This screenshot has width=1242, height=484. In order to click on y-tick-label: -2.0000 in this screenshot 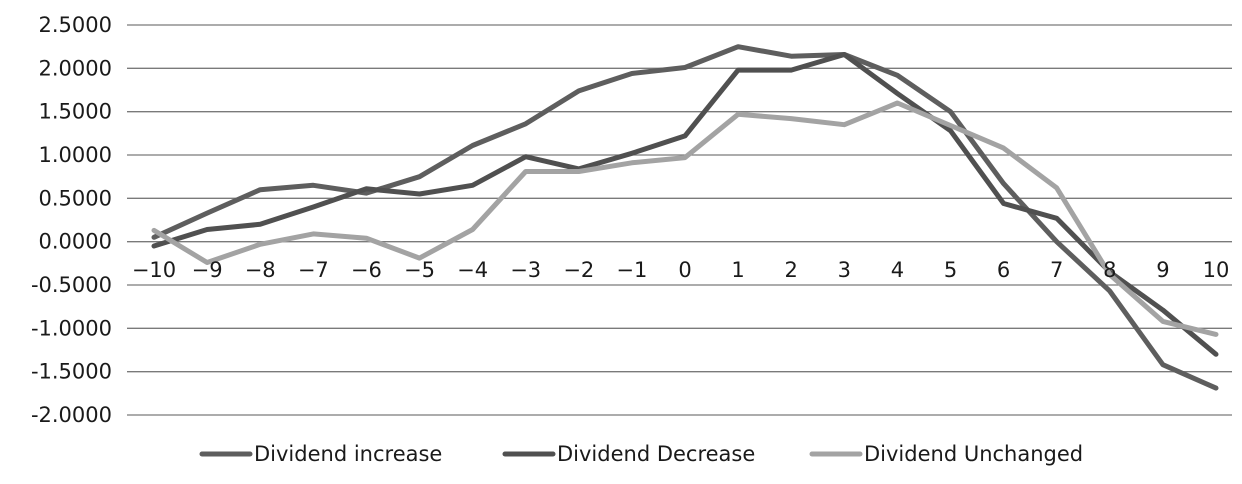, I will do `click(71, 415)`.